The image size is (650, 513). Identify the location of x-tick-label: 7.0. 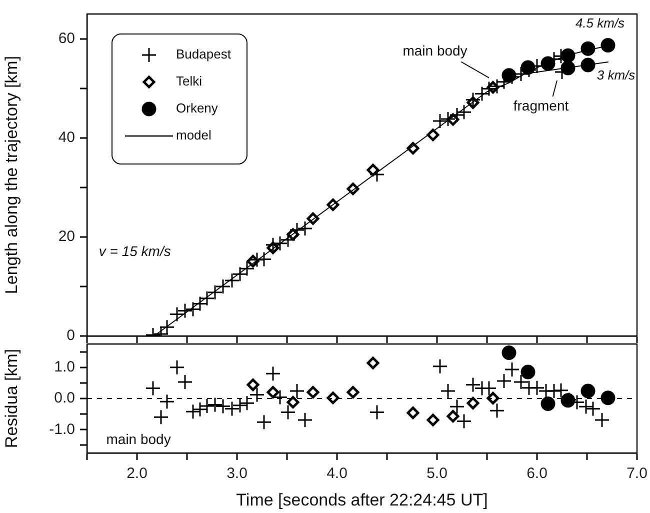
(637, 473).